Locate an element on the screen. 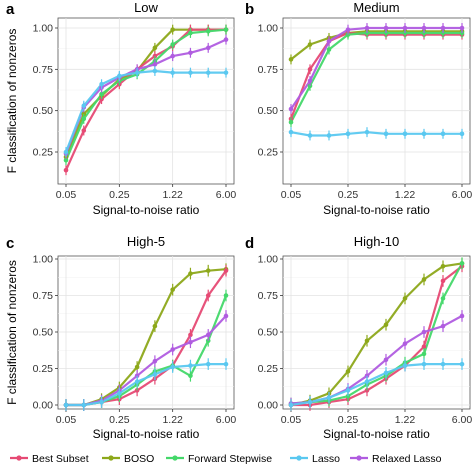 The height and width of the screenshot is (470, 474). x-axis-title: Signal-to-noise ratio is located at coordinates (146, 434).